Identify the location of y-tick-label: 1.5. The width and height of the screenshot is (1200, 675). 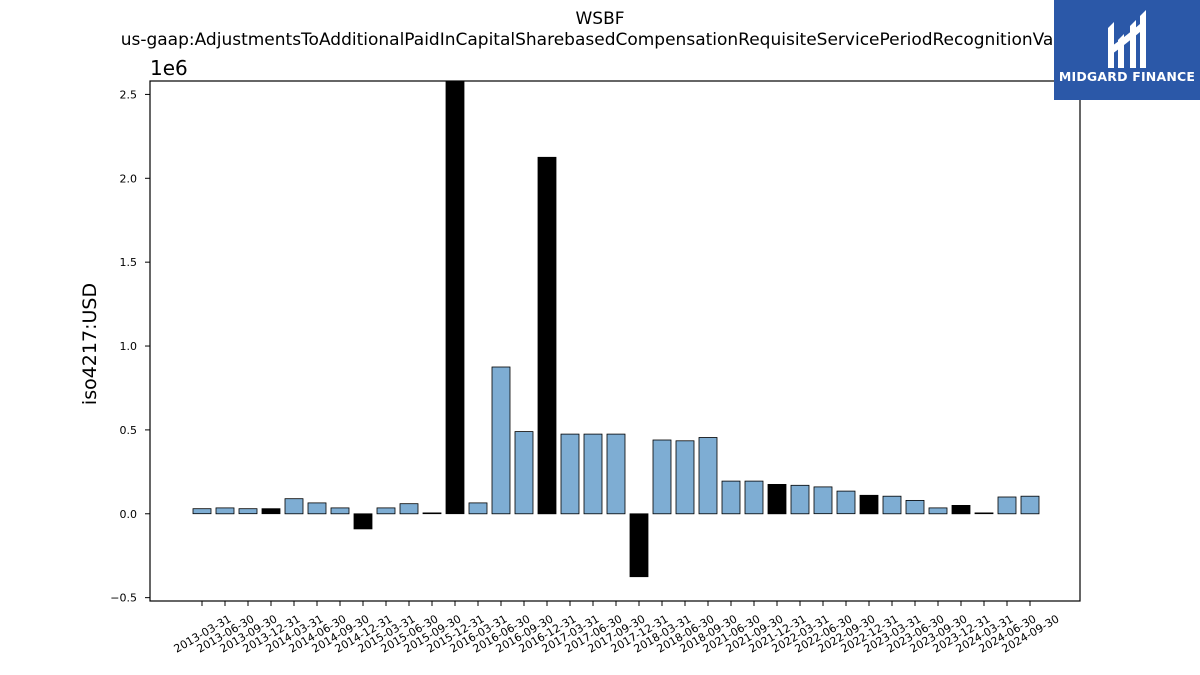
(129, 262).